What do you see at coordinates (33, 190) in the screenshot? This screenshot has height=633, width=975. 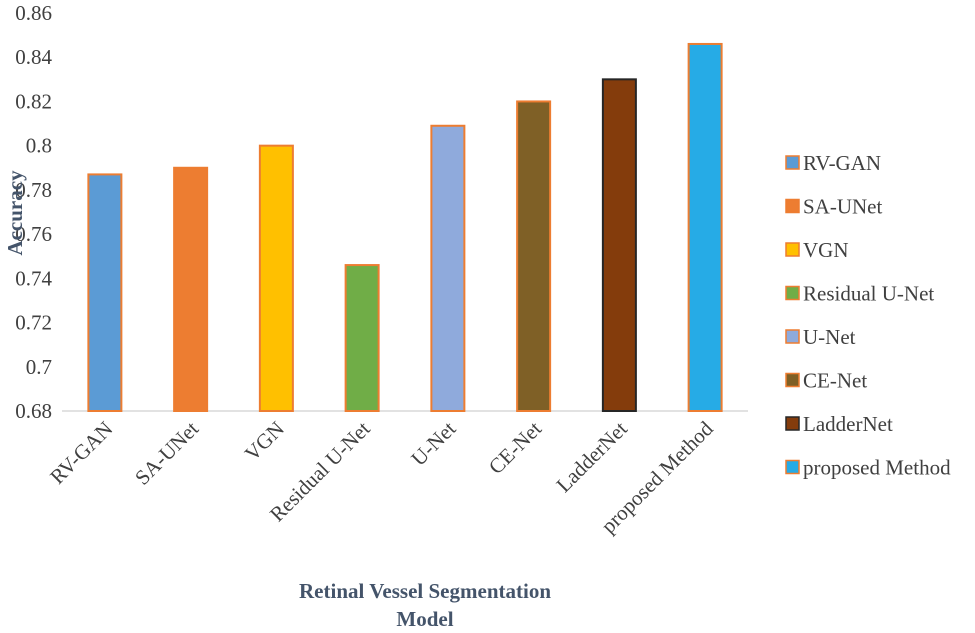 I see `y-tick-label: 0.78` at bounding box center [33, 190].